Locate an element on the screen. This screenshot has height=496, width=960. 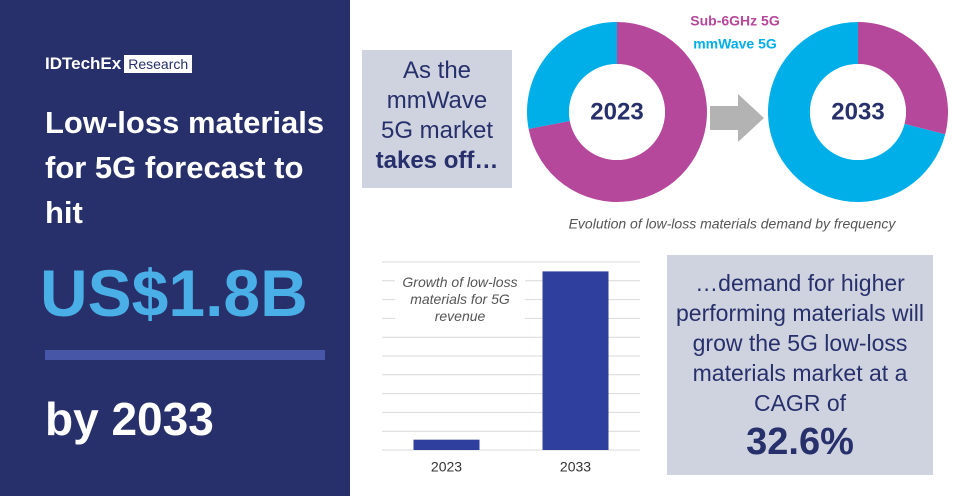
intro-box is located at coordinates (437, 119).